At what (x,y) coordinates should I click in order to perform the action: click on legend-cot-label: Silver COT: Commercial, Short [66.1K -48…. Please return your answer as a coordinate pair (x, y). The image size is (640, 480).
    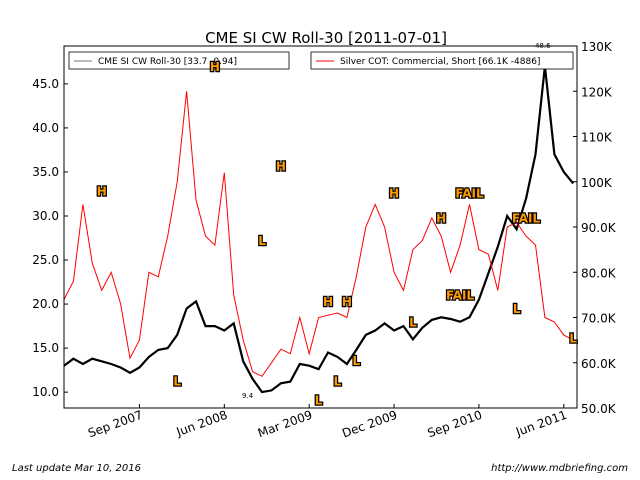
    Looking at the image, I should click on (440, 62).